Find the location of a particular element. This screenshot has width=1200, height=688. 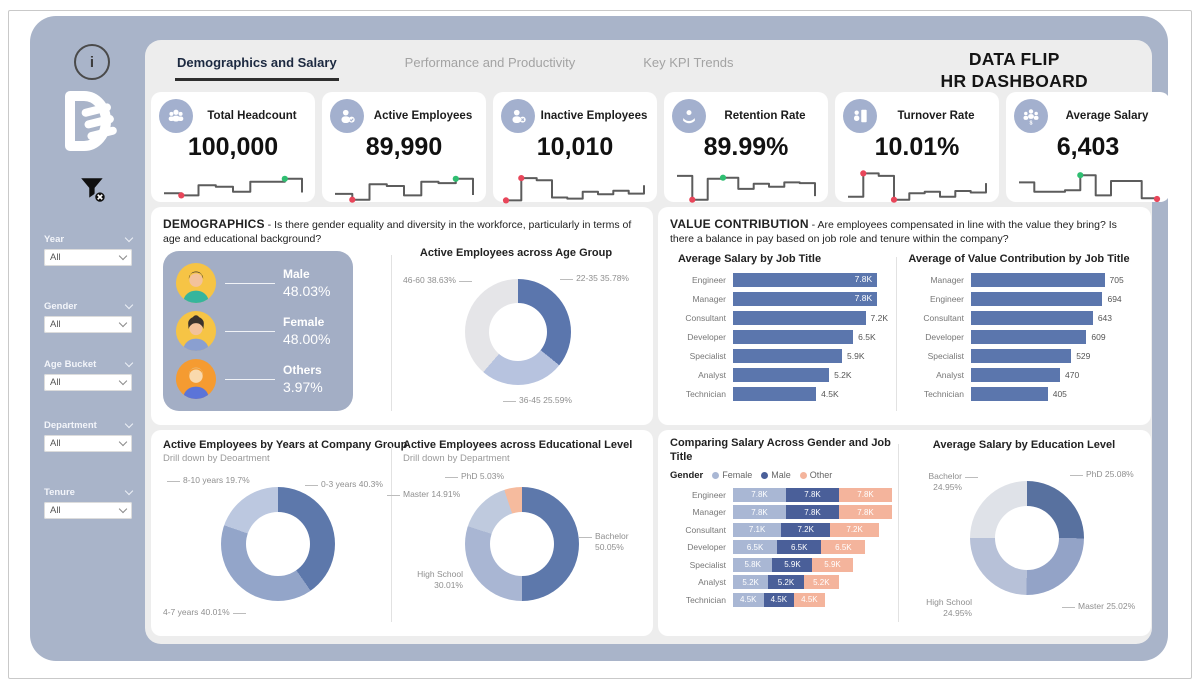

stacked-bar-row: Consultant 7.1K 7.2K 7.2K is located at coordinates (781, 529).